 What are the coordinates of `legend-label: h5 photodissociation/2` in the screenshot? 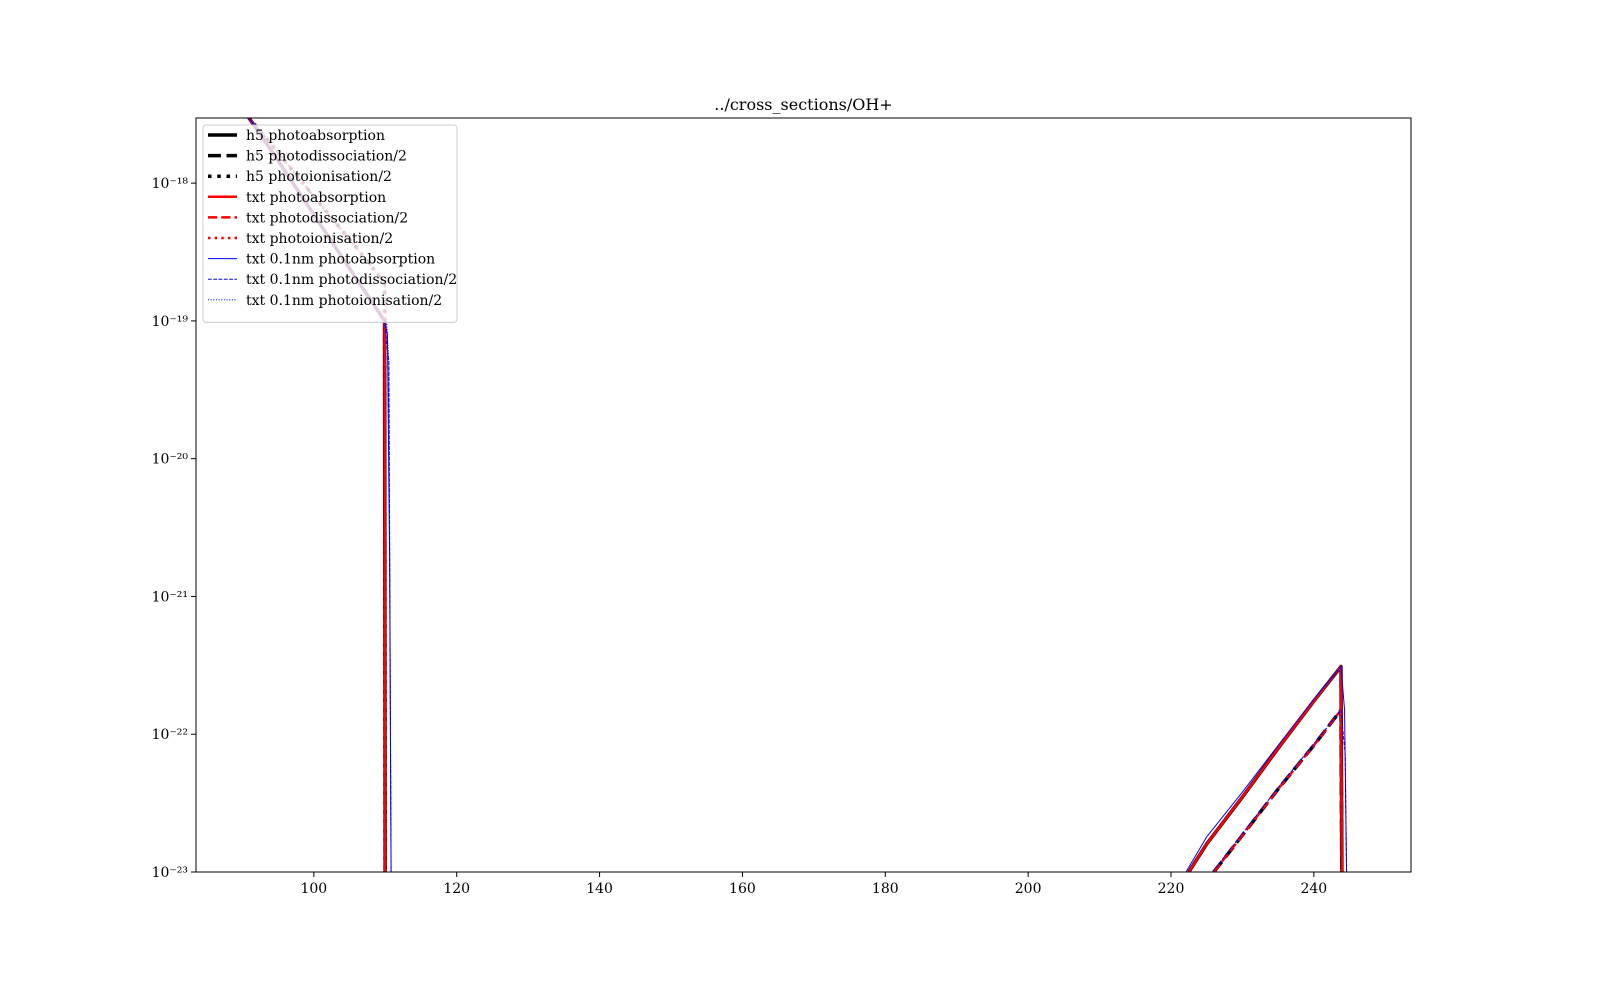 It's located at (326, 157).